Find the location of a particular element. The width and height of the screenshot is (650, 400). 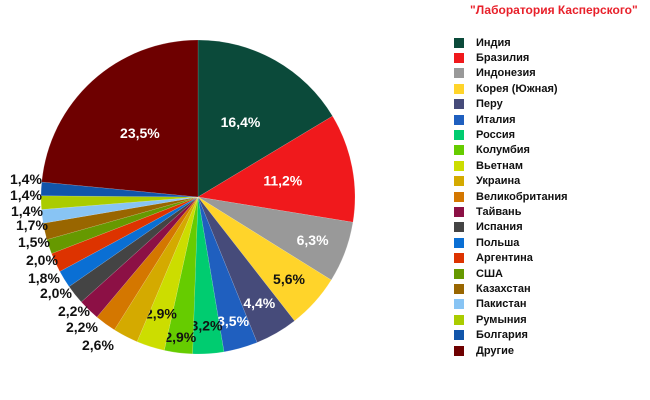

legend-item: Пакистан is located at coordinates (511, 304).